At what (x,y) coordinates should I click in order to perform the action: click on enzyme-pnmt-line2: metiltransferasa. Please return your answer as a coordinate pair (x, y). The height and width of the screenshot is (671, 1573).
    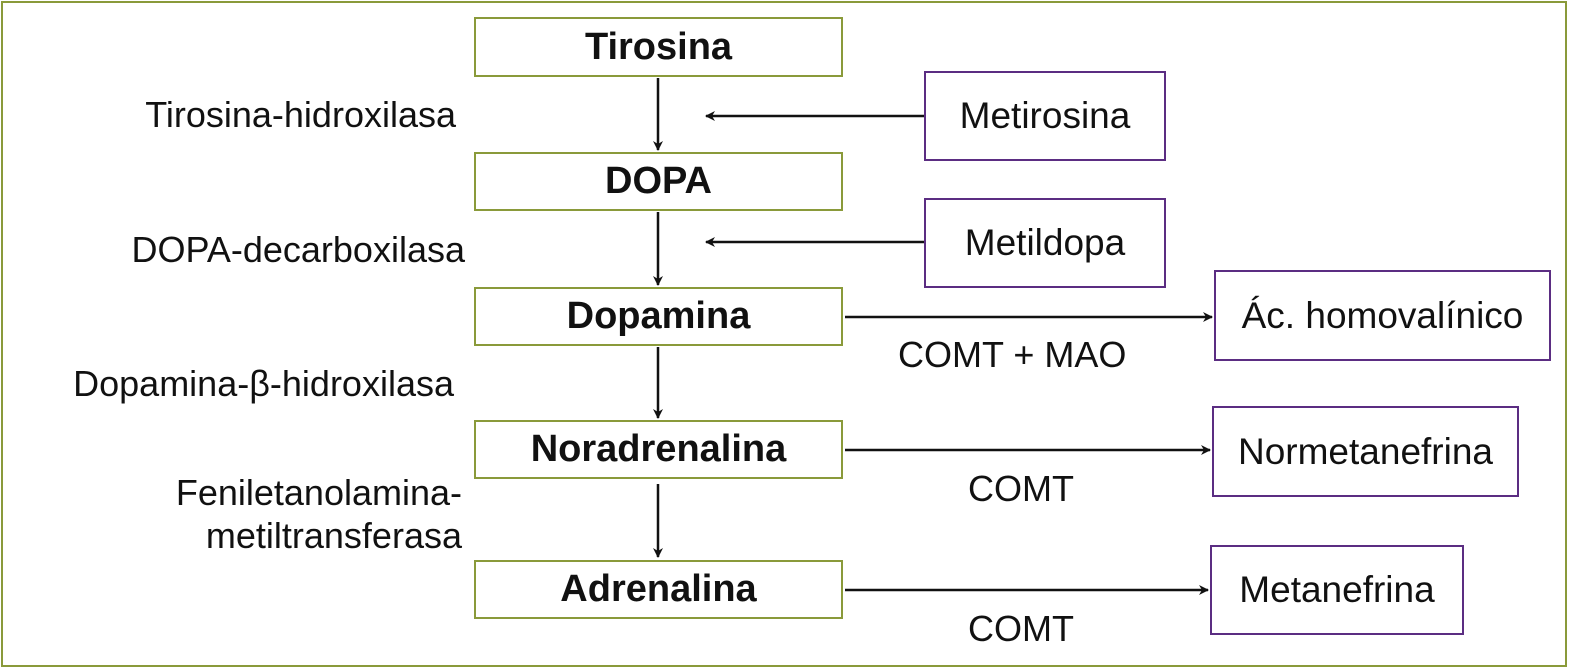
    Looking at the image, I should click on (333, 535).